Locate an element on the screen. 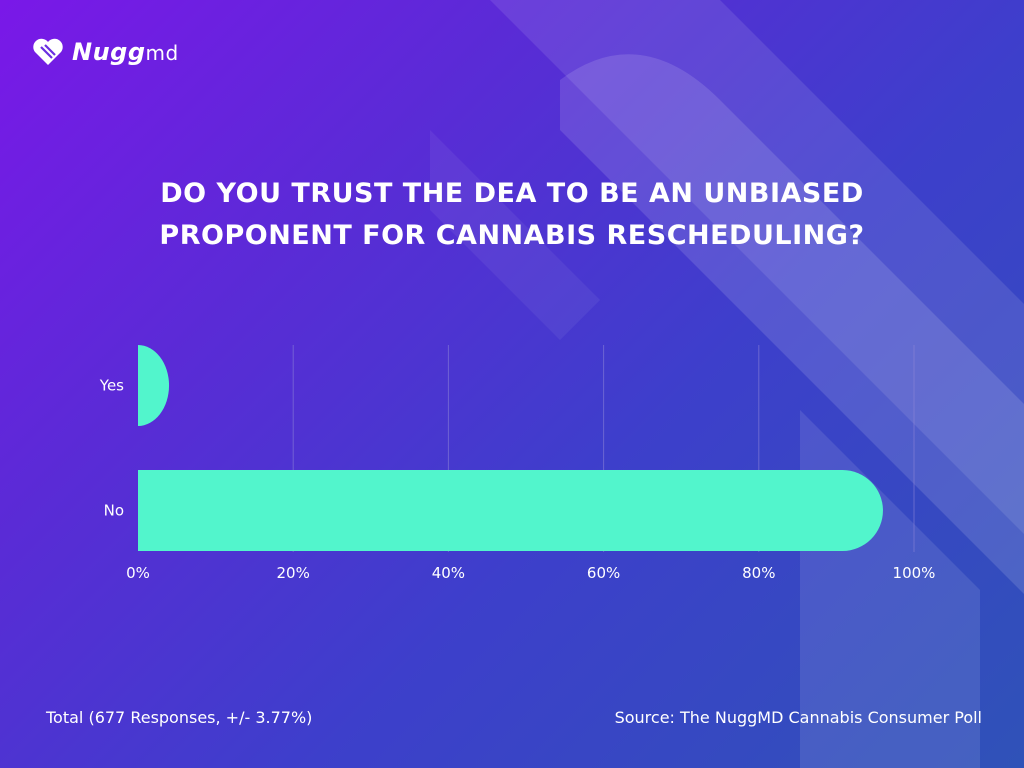 The width and height of the screenshot is (1024, 768). total-responses-note: Total (677 Responses, +/- 3.77%) is located at coordinates (179, 717).